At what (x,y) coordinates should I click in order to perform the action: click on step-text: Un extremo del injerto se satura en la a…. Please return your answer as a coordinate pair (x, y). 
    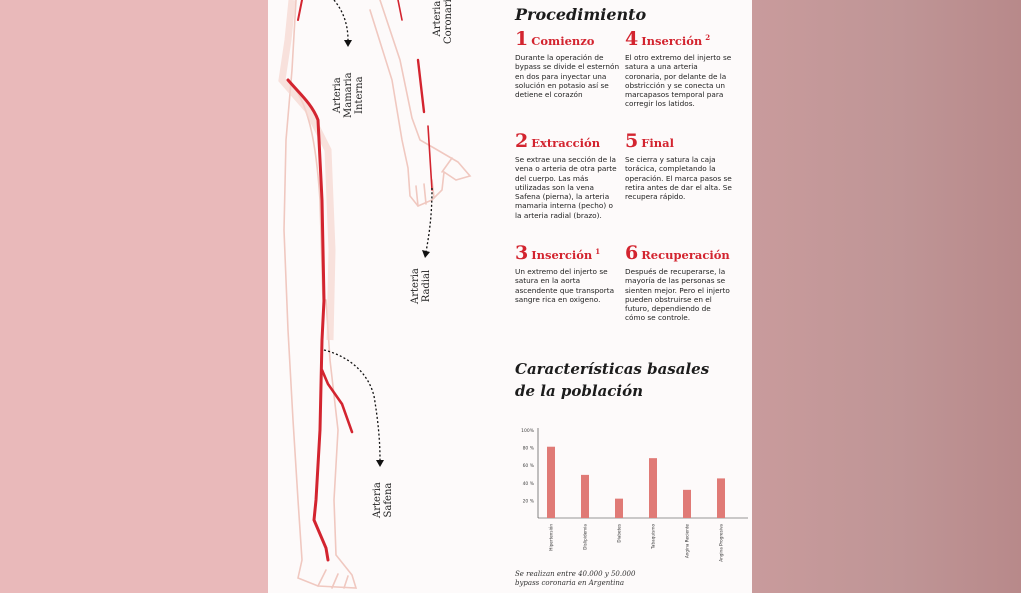
    Looking at the image, I should click on (565, 285).